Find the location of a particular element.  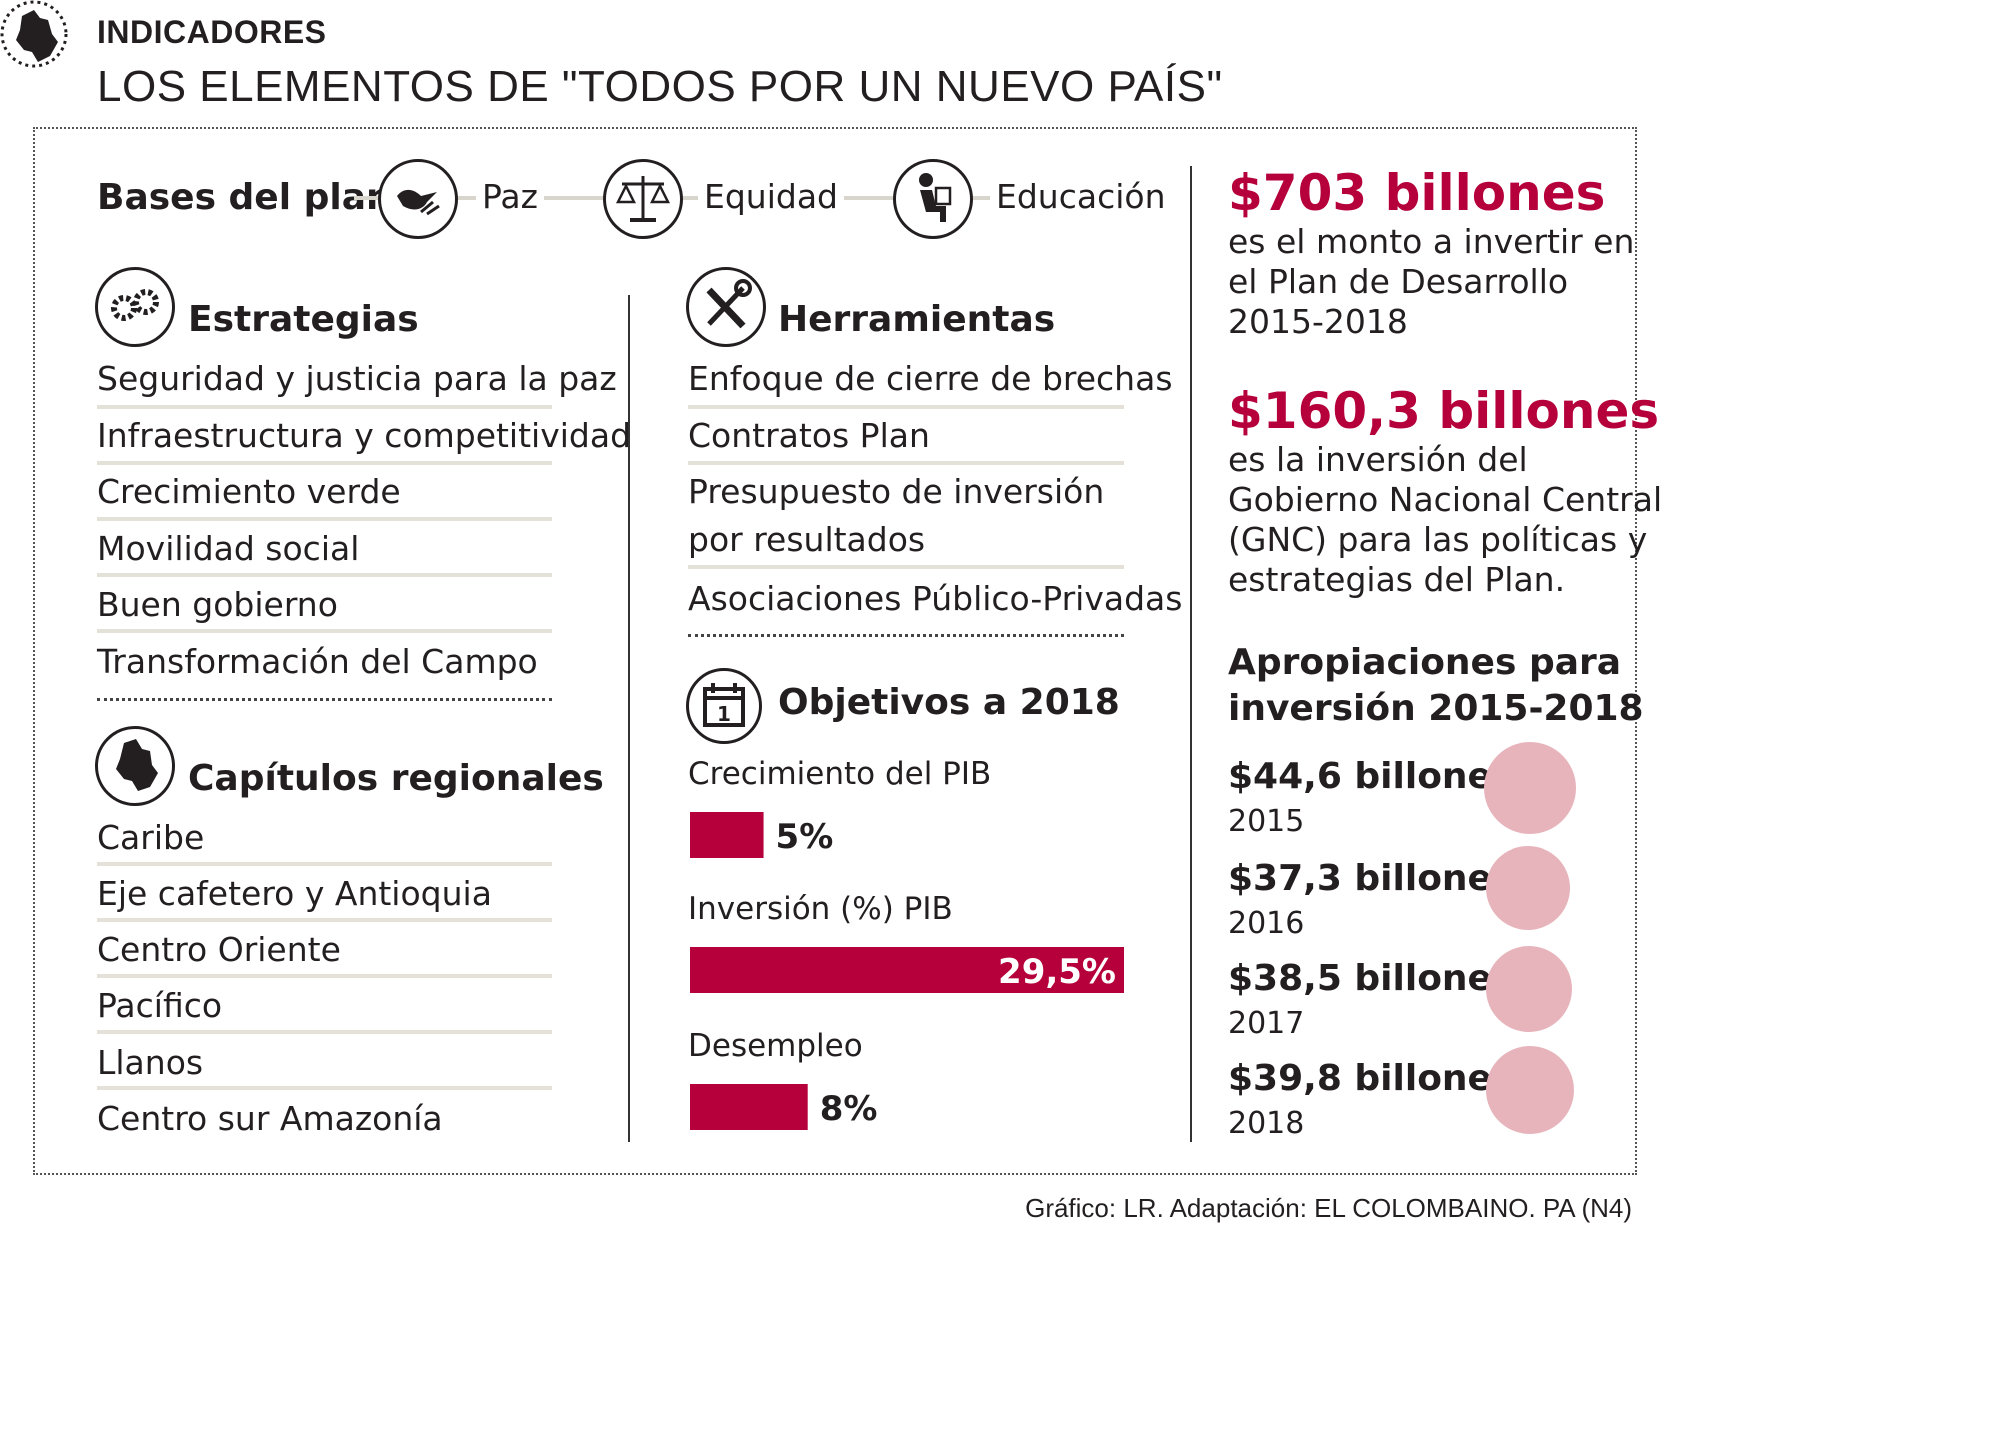

herramienta-item: Presupuesto de inversión is located at coordinates (896, 491).